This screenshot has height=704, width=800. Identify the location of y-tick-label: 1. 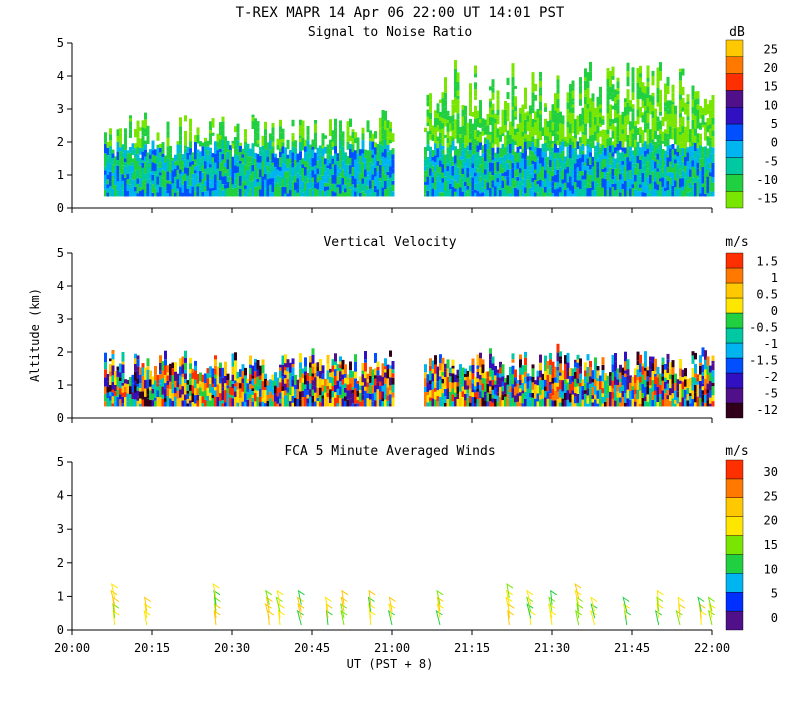
(60, 596).